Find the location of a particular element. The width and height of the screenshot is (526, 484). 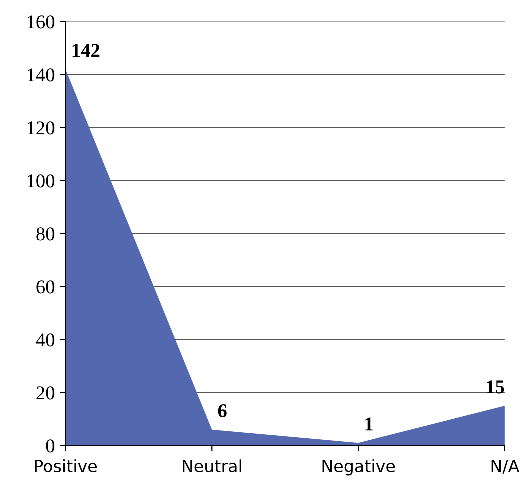

y-tick-label: 120 is located at coordinates (41, 128).